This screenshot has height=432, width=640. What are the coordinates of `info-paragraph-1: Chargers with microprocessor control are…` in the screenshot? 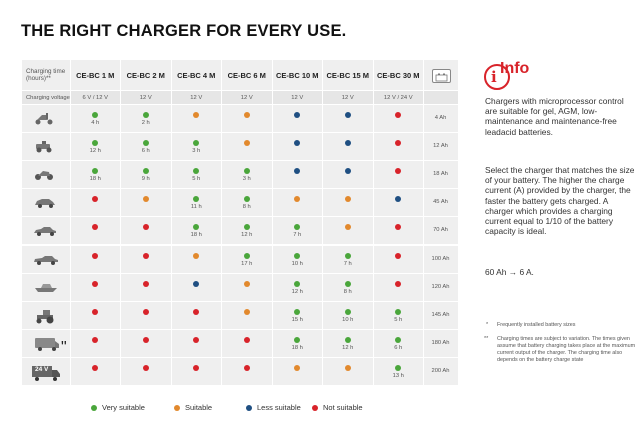 It's located at (554, 116).